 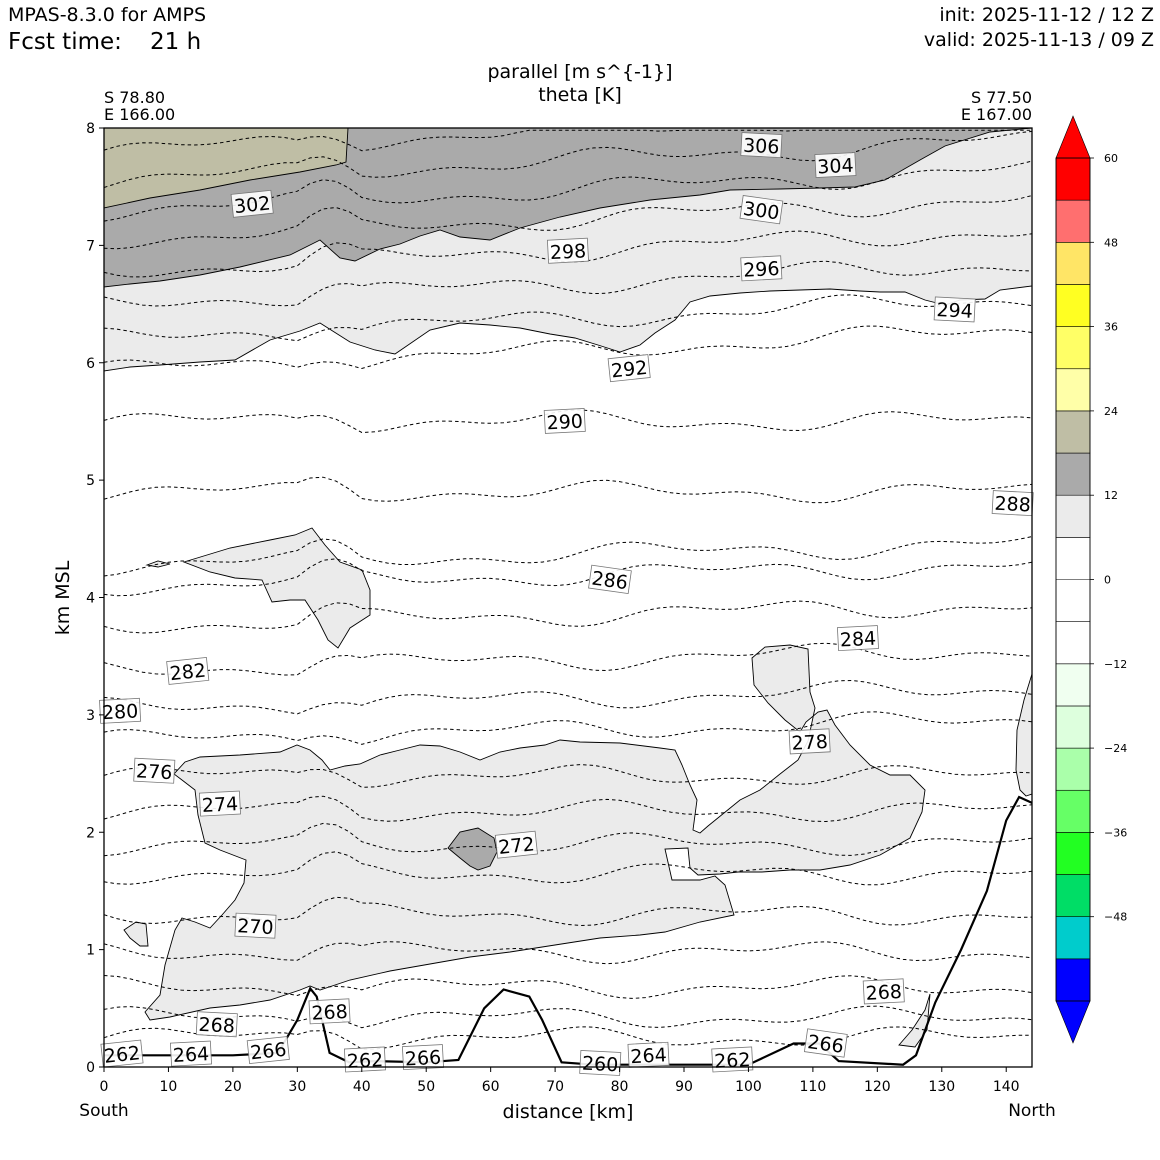 What do you see at coordinates (90, 246) in the screenshot?
I see `y-tick-label: 7` at bounding box center [90, 246].